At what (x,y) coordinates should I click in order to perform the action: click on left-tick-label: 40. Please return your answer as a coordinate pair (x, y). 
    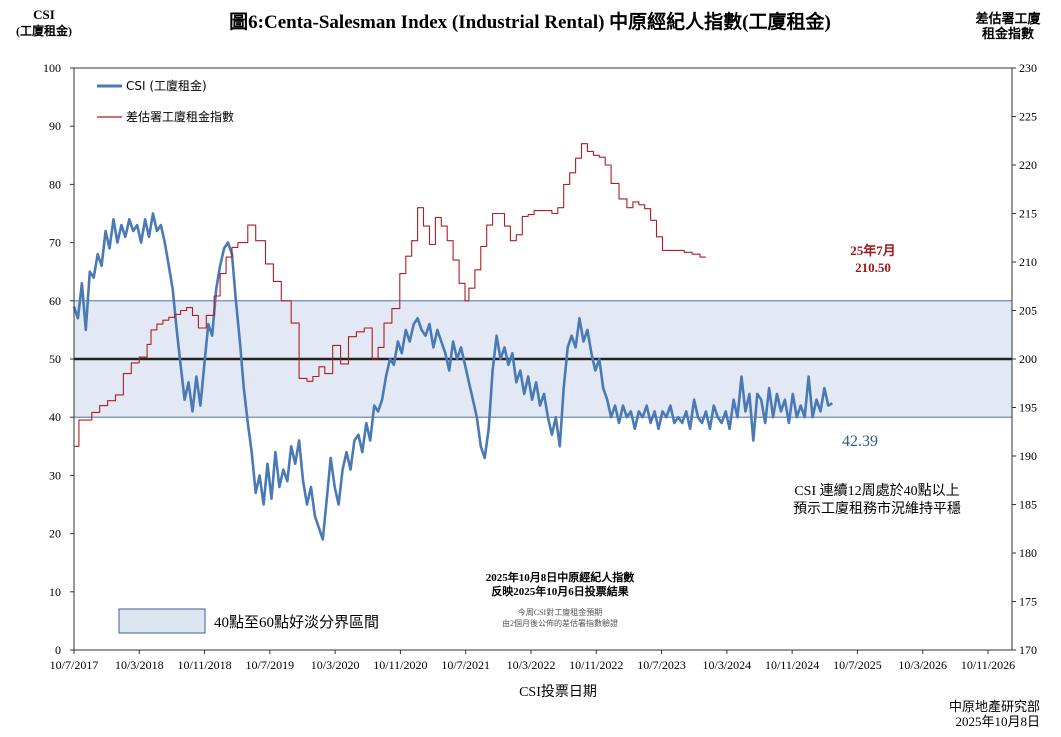
    Looking at the image, I should click on (55, 417).